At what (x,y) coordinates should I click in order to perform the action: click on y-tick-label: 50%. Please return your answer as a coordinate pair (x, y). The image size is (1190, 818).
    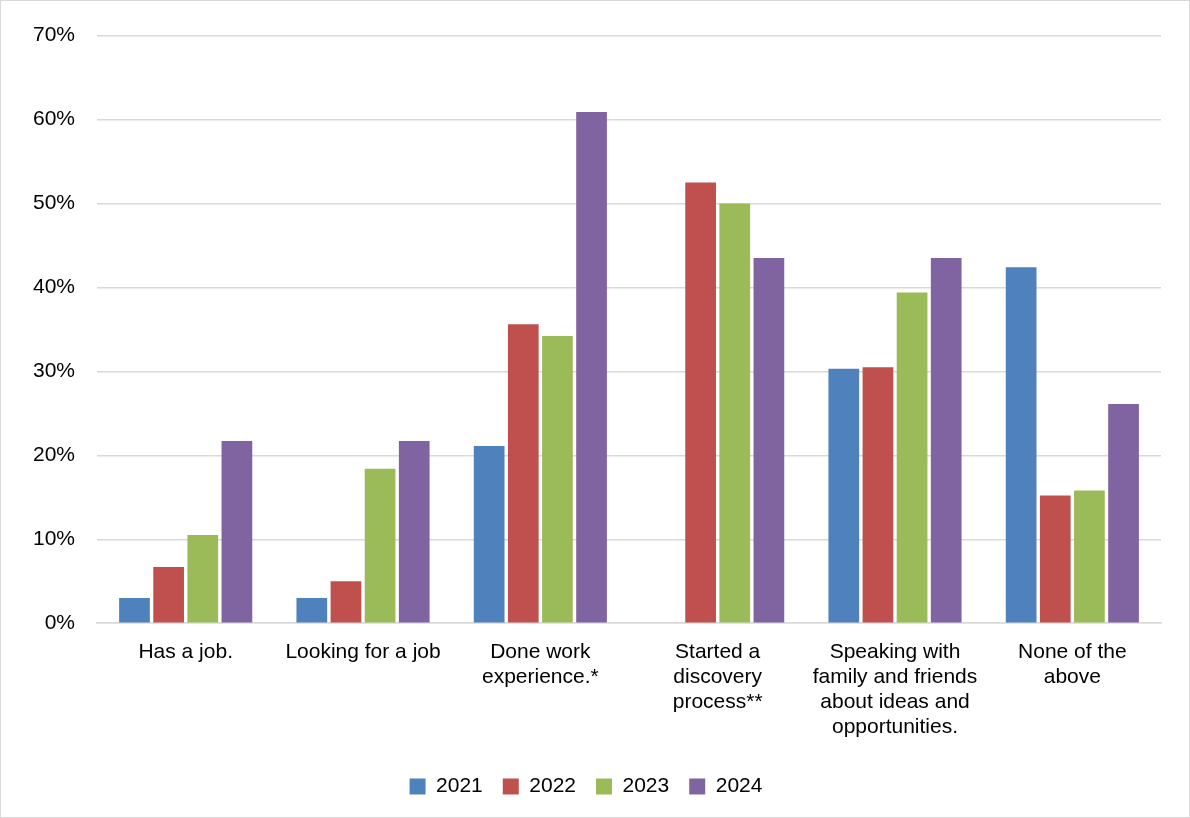
    Looking at the image, I should click on (54, 202).